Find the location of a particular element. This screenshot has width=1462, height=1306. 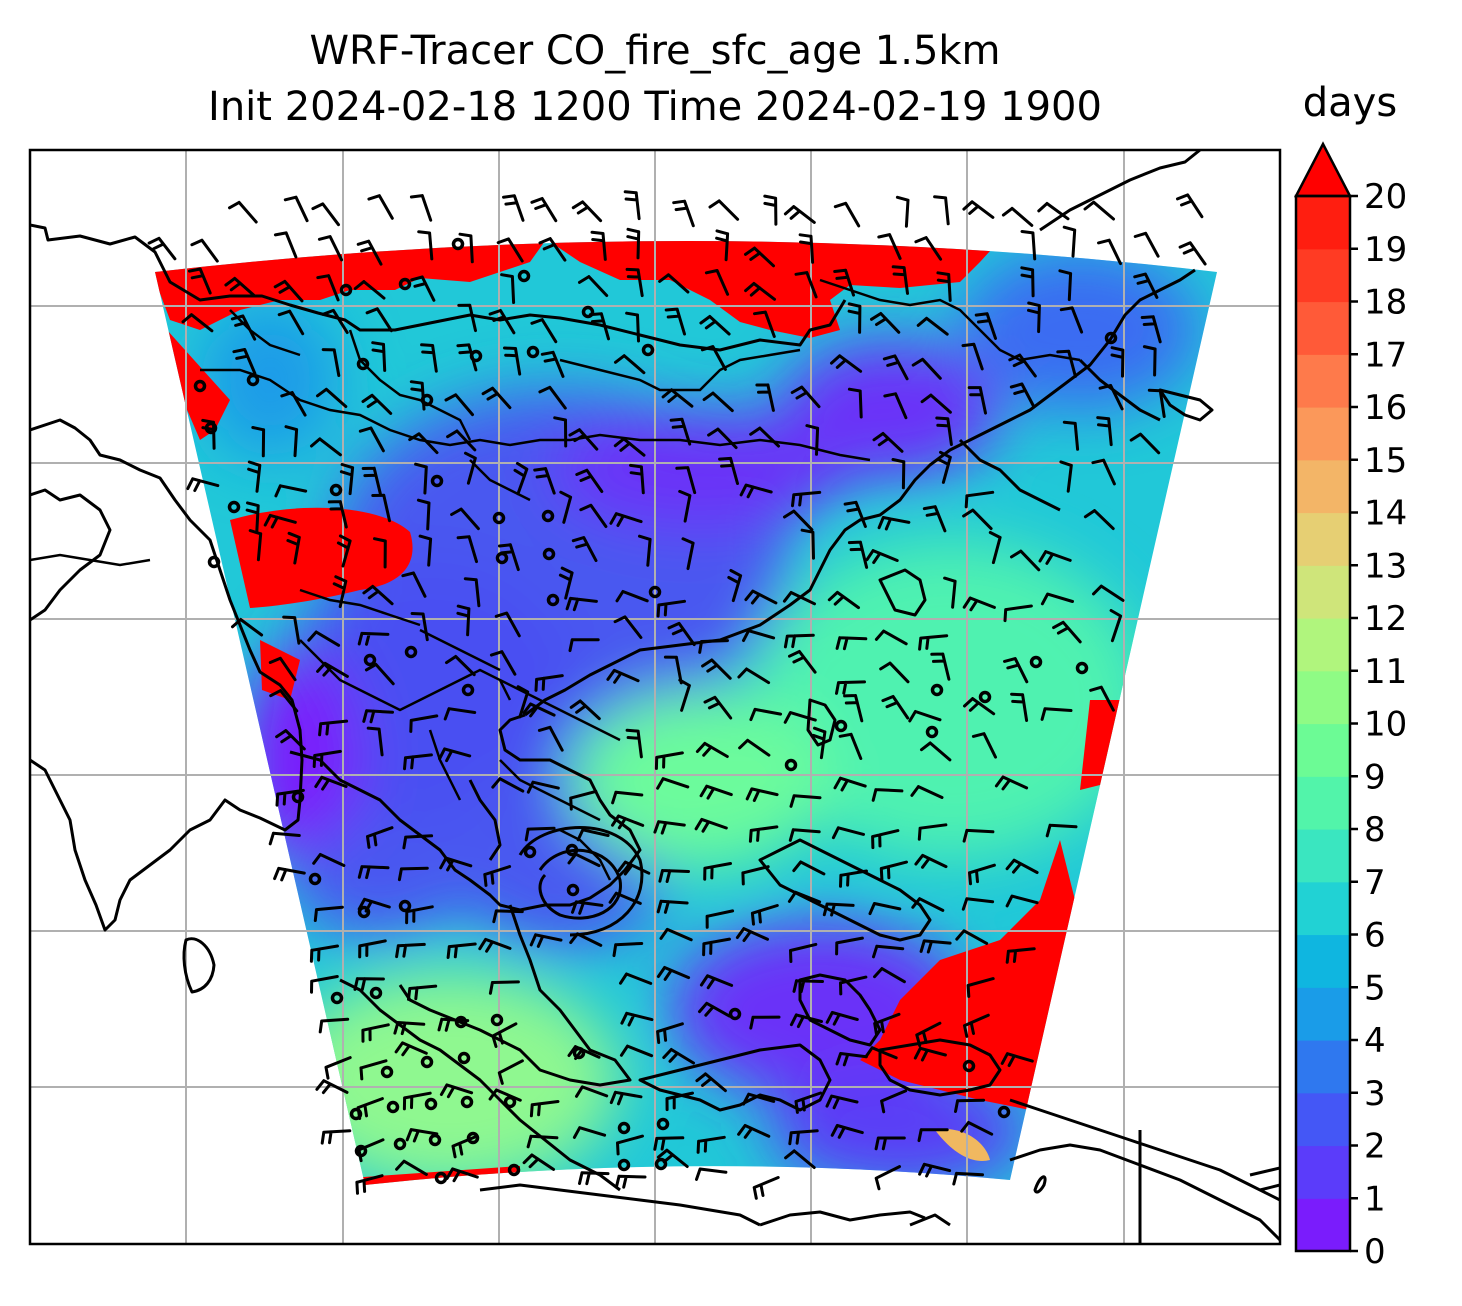

colorbar-tick-label: 20 is located at coordinates (1385, 197).